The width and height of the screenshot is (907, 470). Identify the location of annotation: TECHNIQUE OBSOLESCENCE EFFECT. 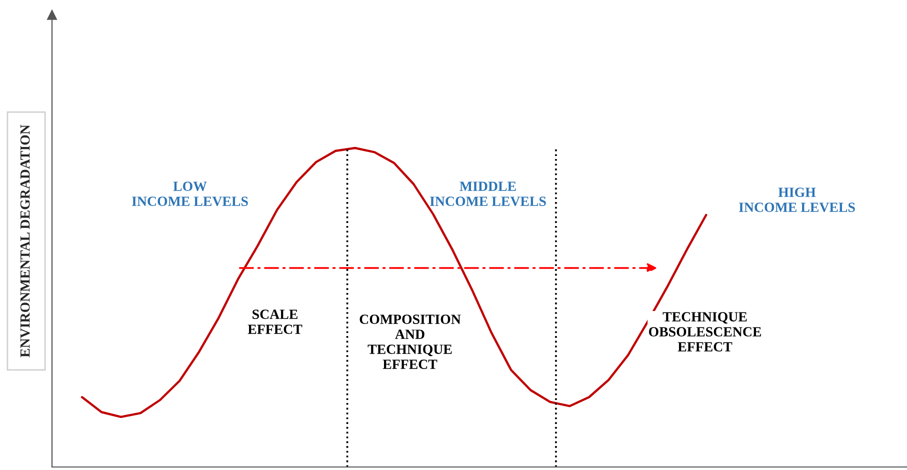
(705, 332).